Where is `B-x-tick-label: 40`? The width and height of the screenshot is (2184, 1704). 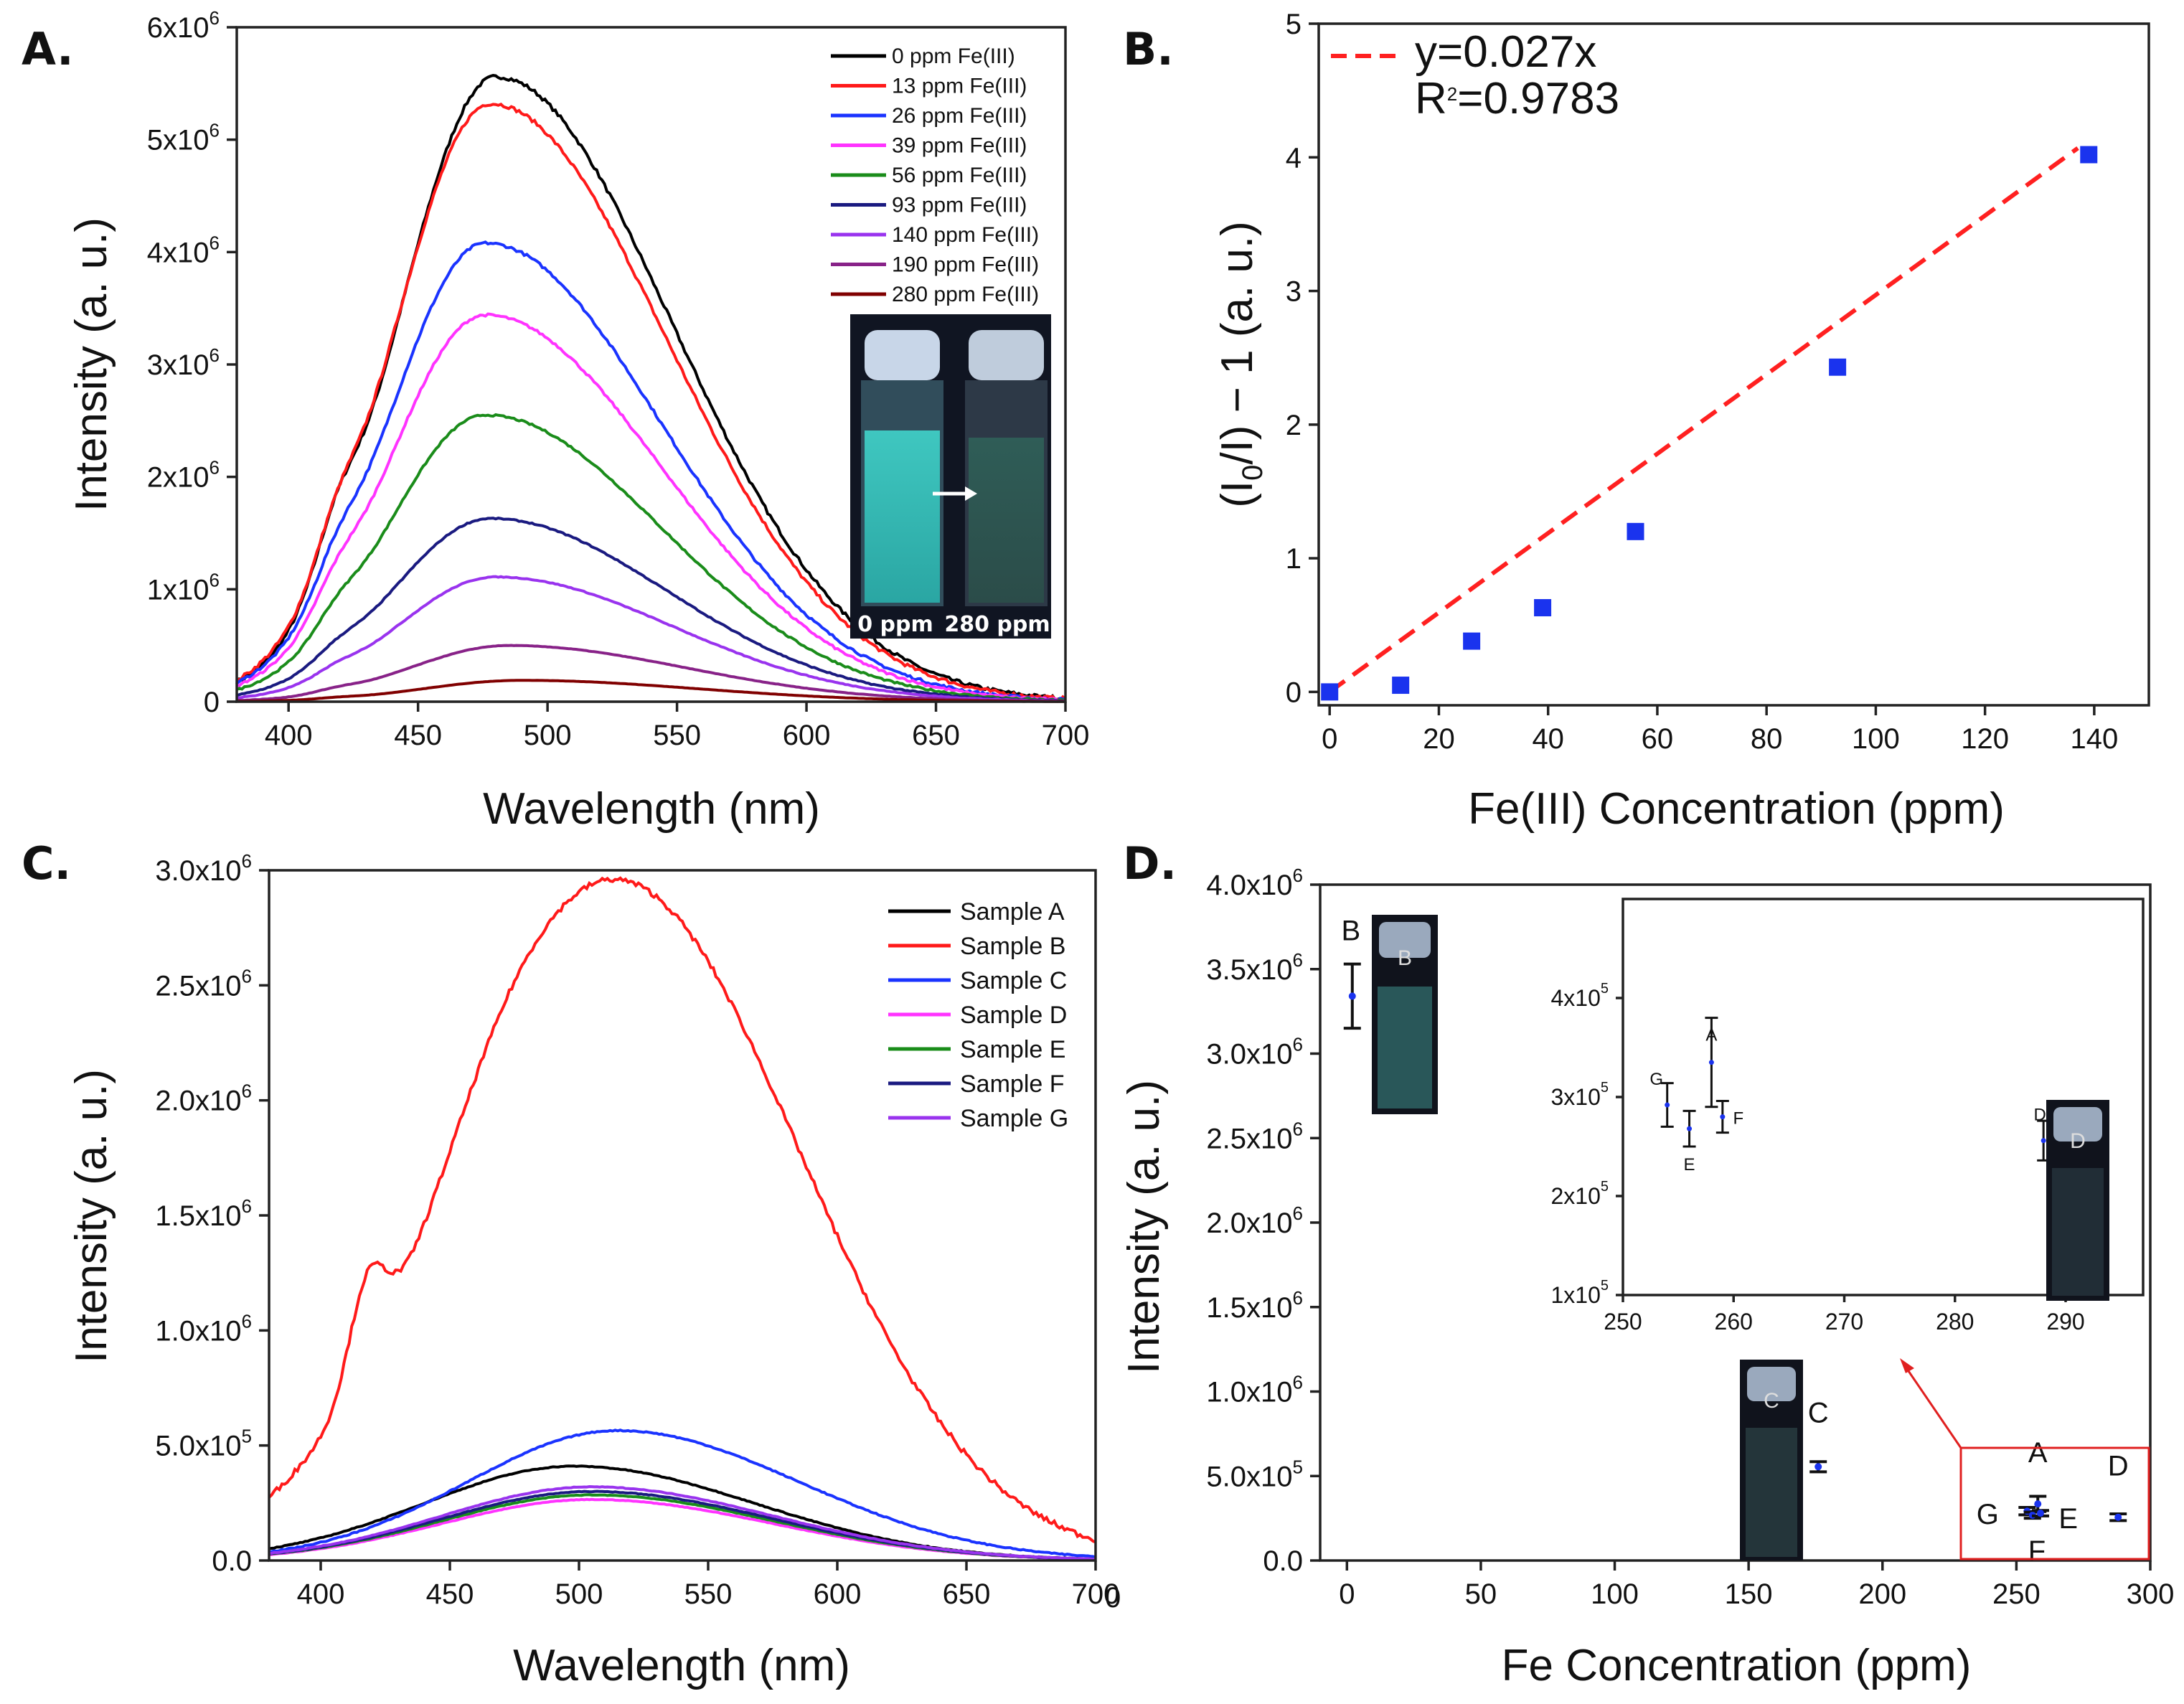 B-x-tick-label: 40 is located at coordinates (1548, 739).